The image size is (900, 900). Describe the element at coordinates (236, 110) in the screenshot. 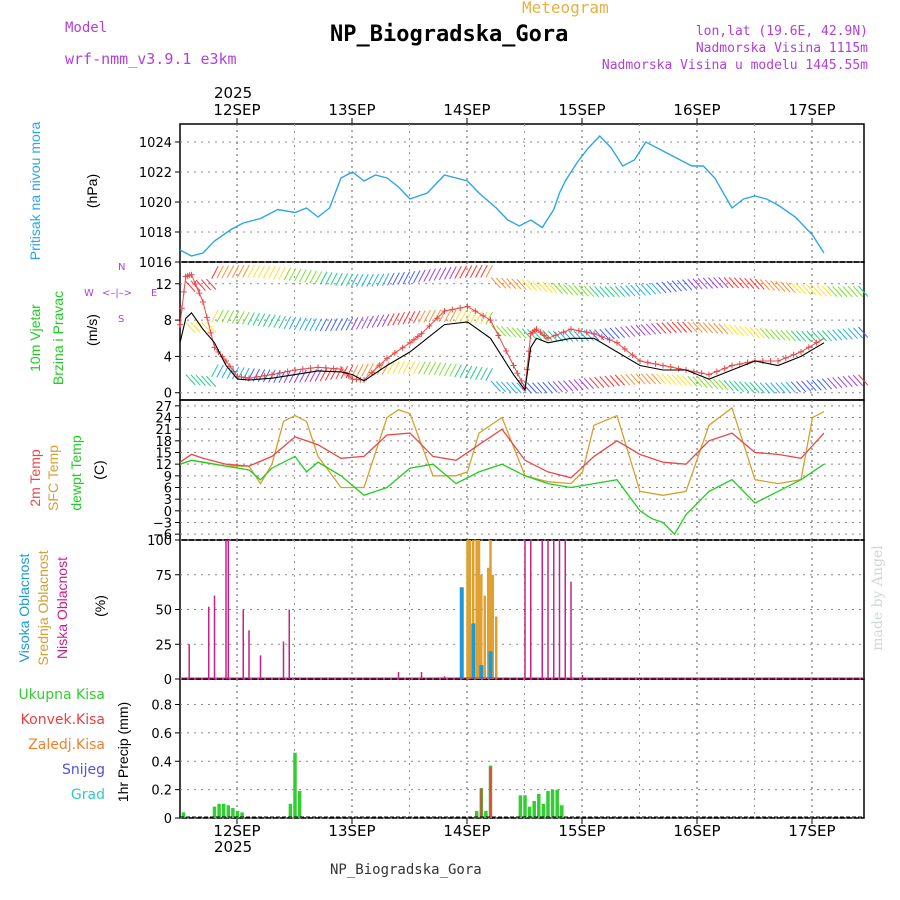

I see `day-label-top: 12SEP` at that location.